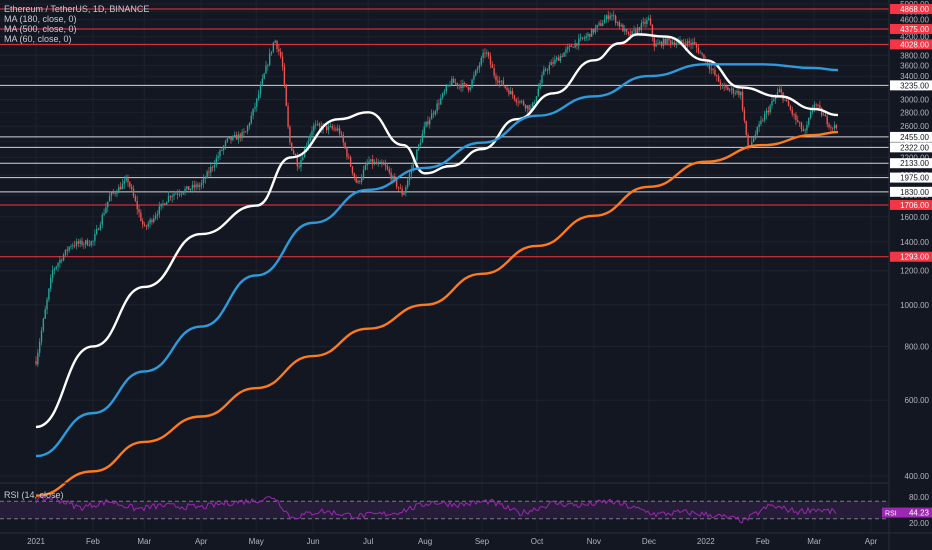  Describe the element at coordinates (910, 275) in the screenshot. I see `price-axis-background` at that location.